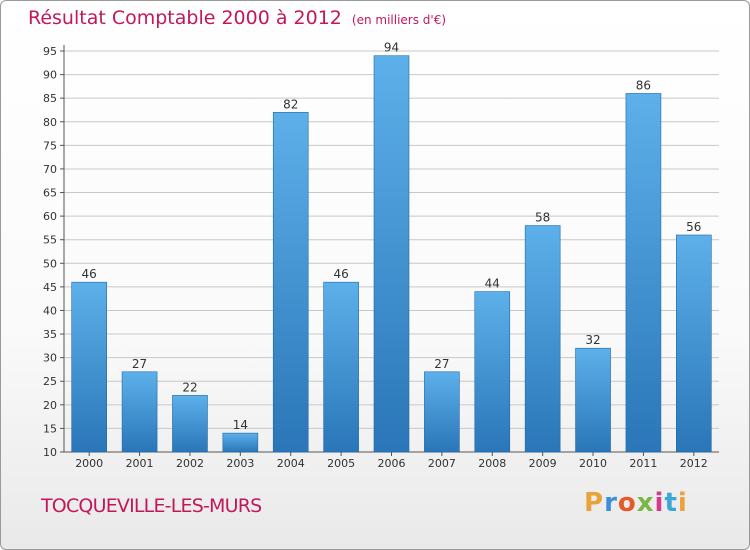  I want to click on y-tick-label: 40, so click(50, 310).